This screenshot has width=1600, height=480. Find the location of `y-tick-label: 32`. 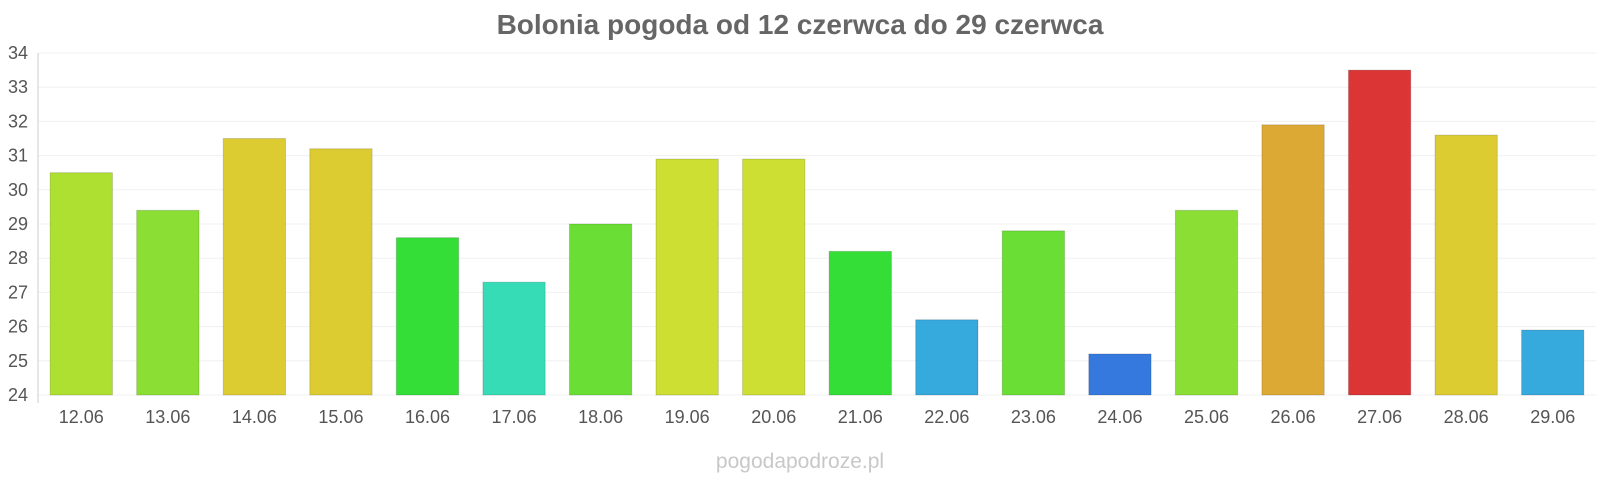

y-tick-label: 32 is located at coordinates (18, 121).